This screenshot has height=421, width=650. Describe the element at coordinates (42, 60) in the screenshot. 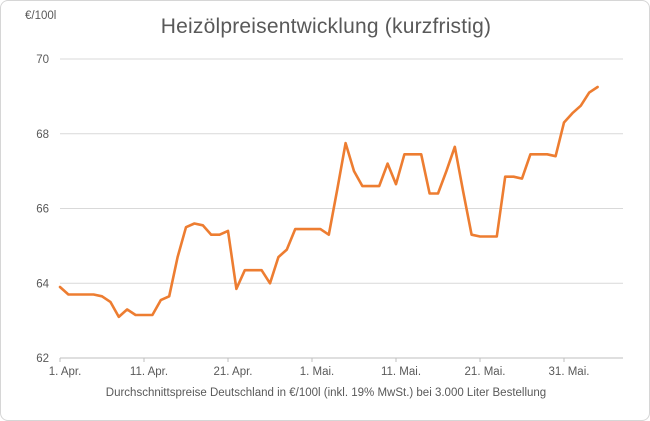

I see `y-axis-tick-label: 70` at that location.